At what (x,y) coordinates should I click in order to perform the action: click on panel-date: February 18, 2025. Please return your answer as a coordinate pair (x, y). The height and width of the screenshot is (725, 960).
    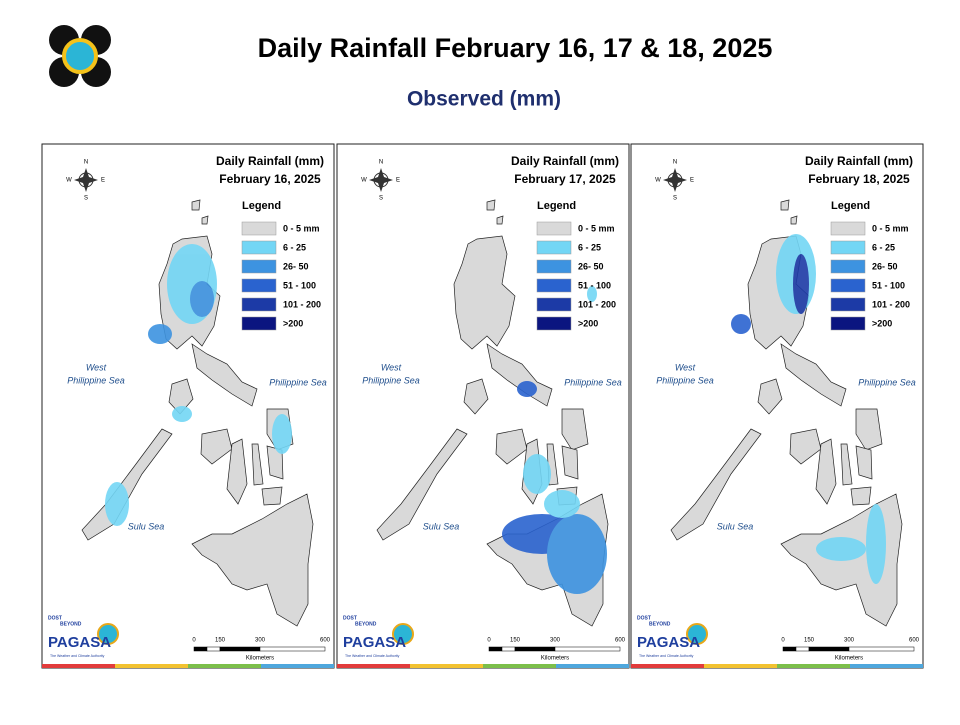
    Looking at the image, I should click on (859, 179).